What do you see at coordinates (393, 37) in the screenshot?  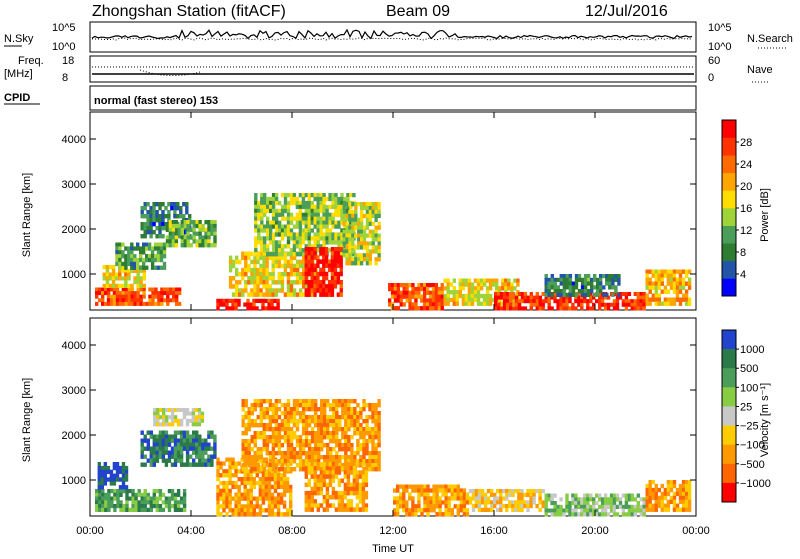 I see `nsky-frame` at bounding box center [393, 37].